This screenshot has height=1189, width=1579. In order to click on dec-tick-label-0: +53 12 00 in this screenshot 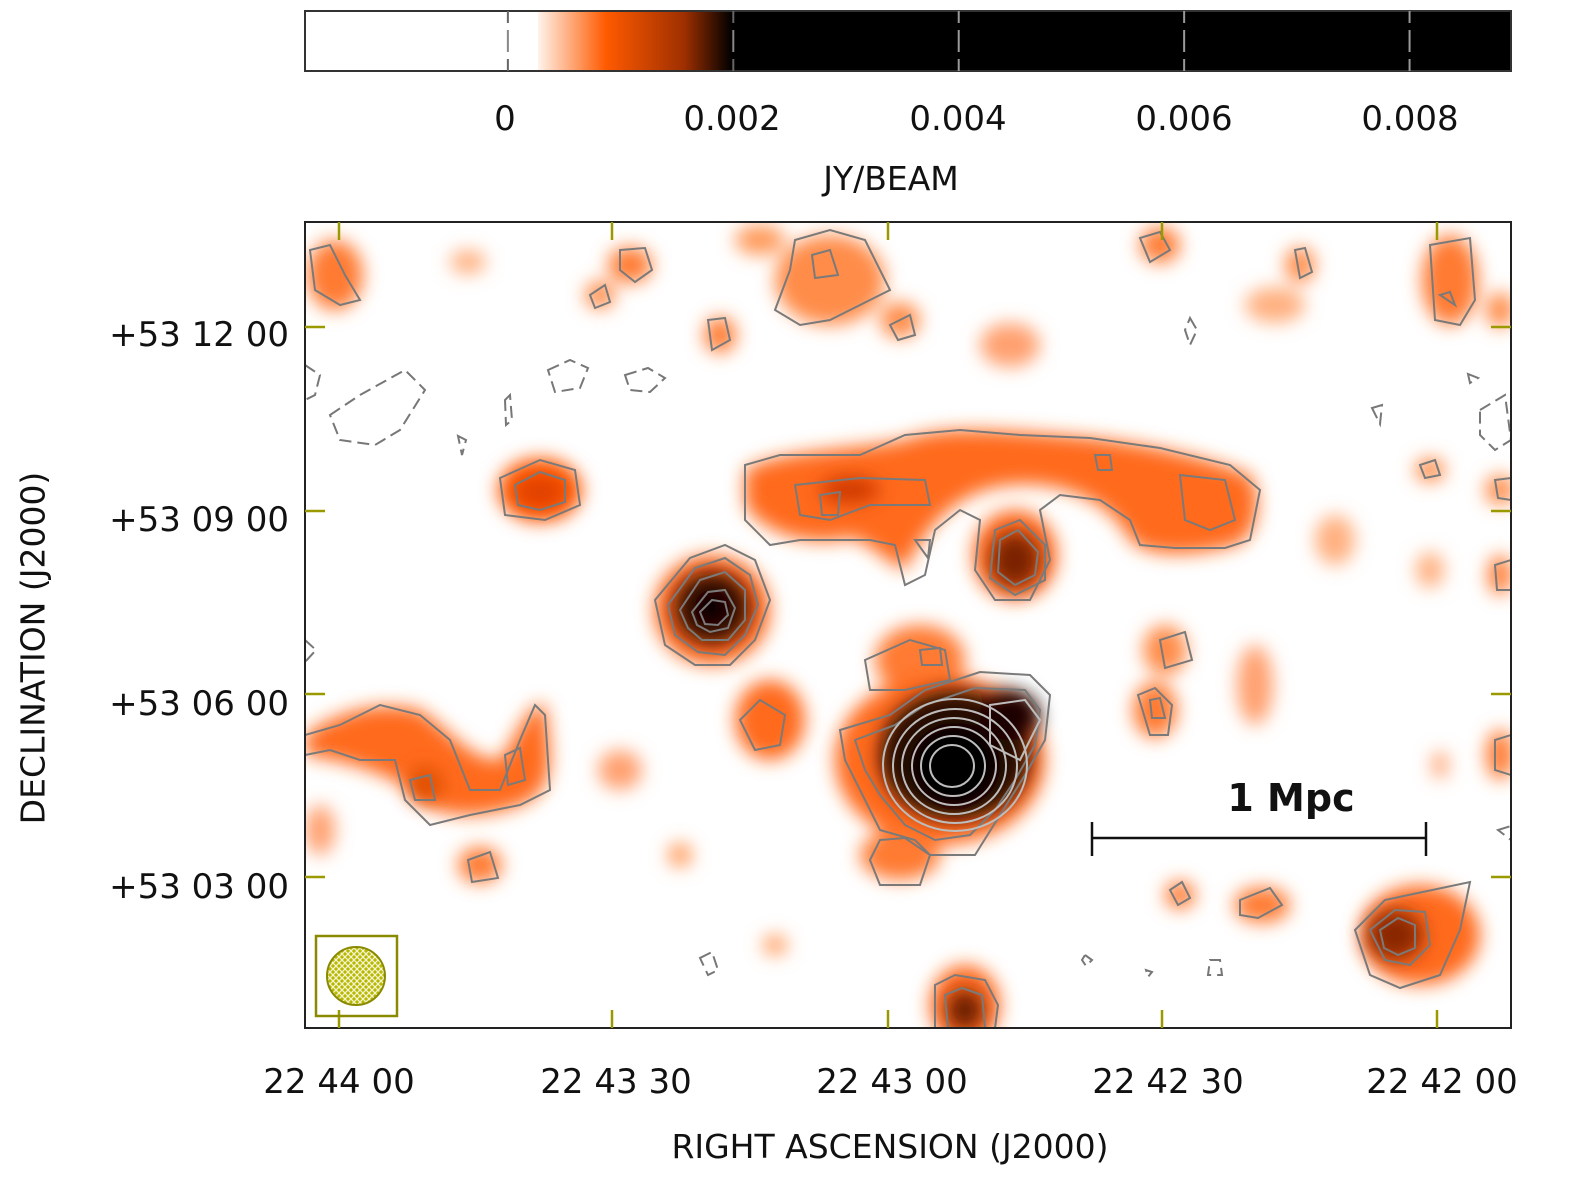, I will do `click(199, 335)`.